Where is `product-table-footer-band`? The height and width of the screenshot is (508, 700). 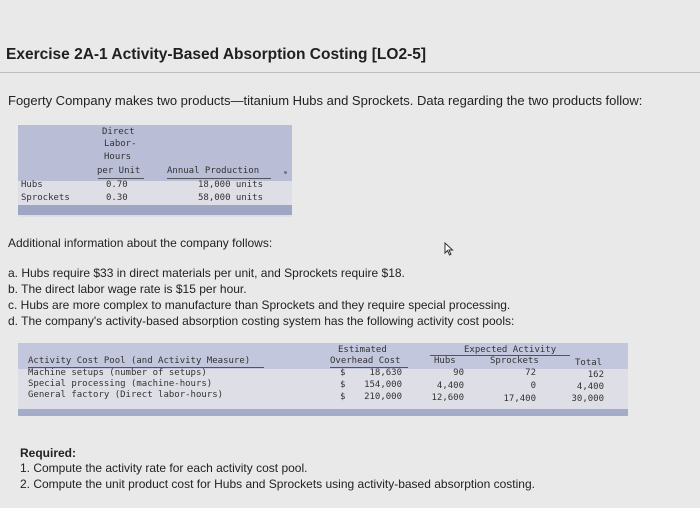
product-table-footer-band is located at coordinates (155, 210).